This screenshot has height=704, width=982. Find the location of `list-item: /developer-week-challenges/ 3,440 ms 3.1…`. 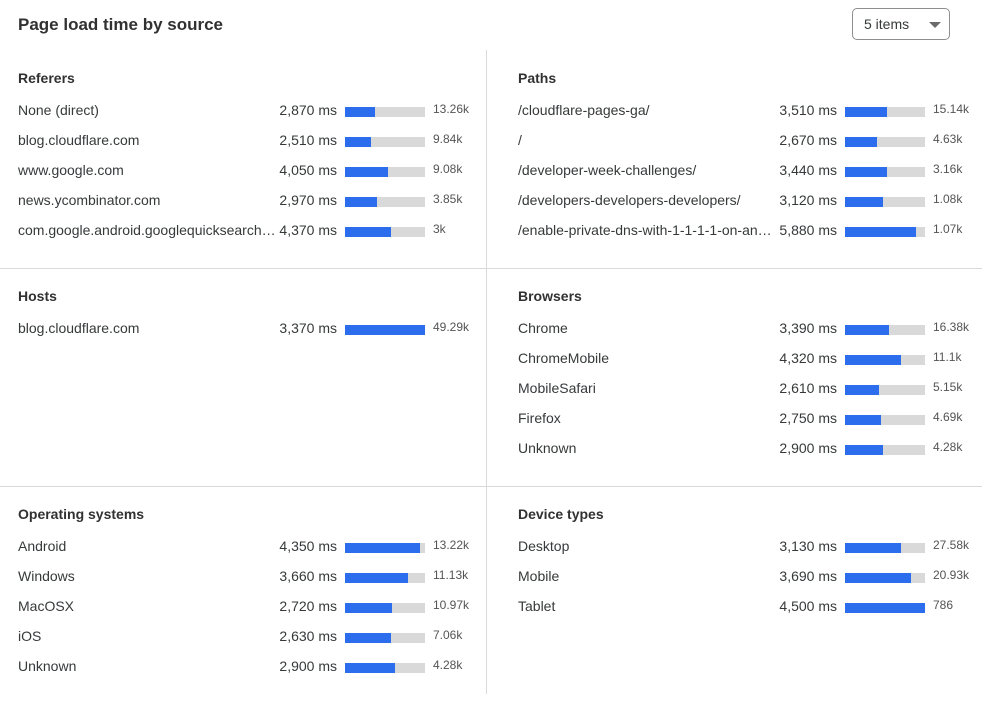

list-item: /developer-week-challenges/ 3,440 ms 3.1… is located at coordinates (748, 171).